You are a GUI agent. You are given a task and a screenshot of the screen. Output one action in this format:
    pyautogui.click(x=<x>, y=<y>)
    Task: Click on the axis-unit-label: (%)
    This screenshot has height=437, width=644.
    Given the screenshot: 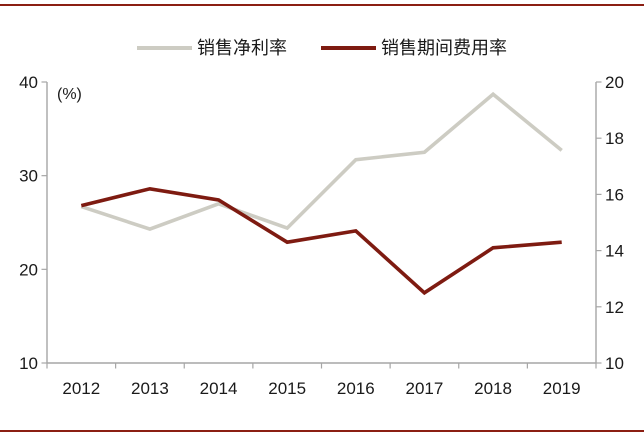 What is the action you would take?
    pyautogui.click(x=69, y=94)
    